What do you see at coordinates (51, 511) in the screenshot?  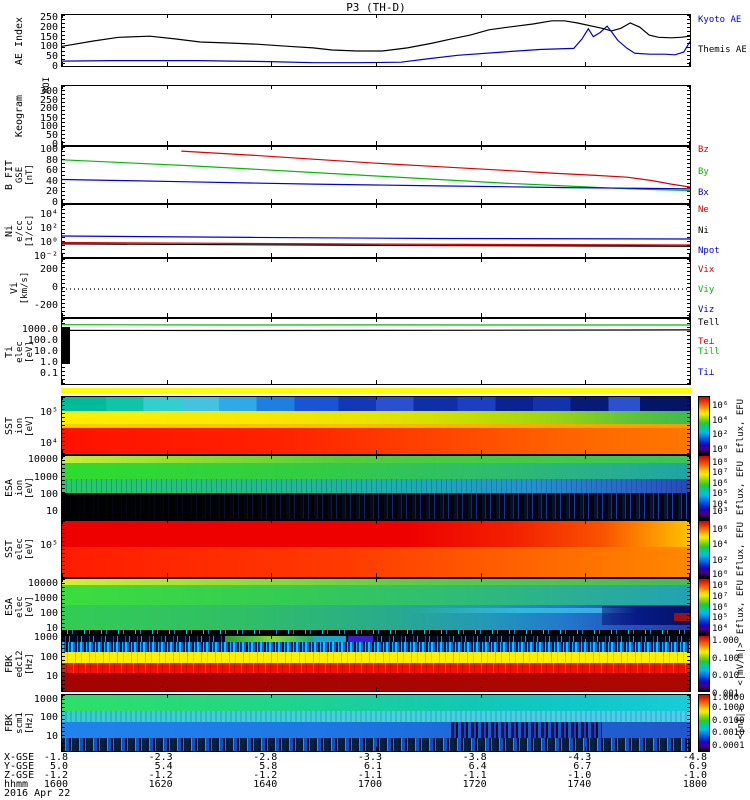 I see `esa-ion-ytick: 10` at bounding box center [51, 511].